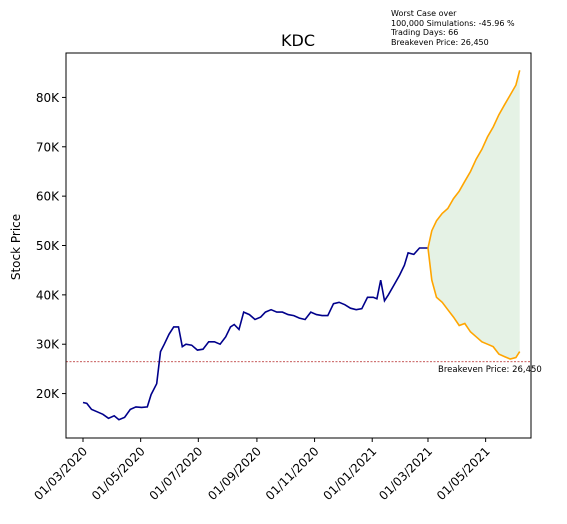  Describe the element at coordinates (424, 13) in the screenshot. I see `annotation-line-1: Worst Case over` at that location.